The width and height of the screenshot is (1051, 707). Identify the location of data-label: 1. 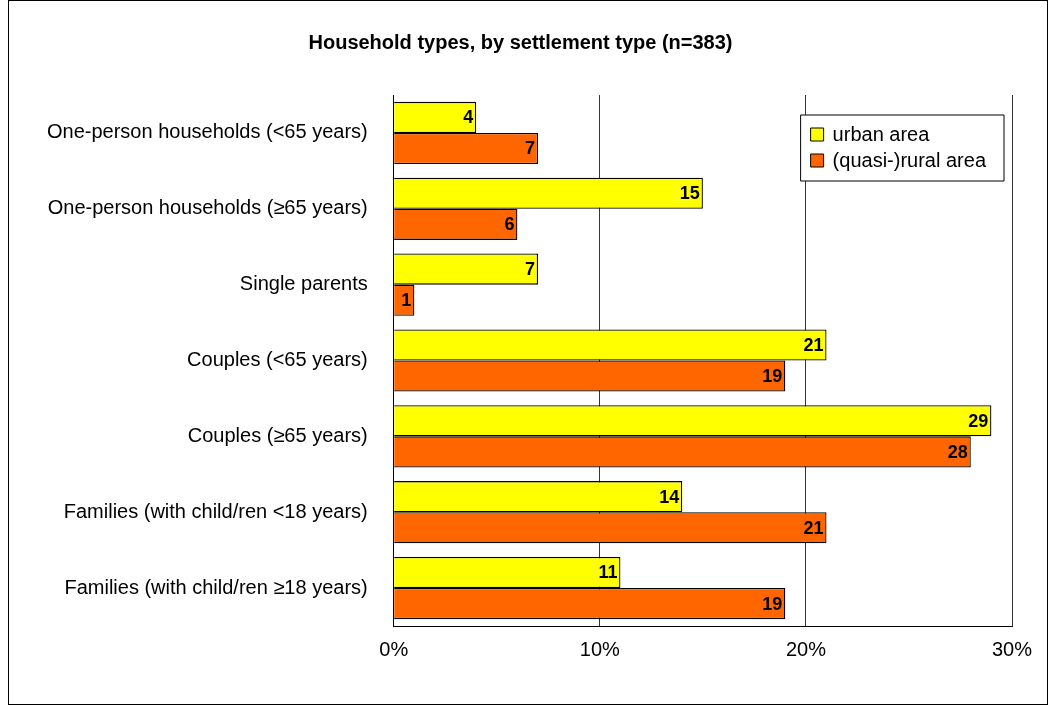
(406, 300).